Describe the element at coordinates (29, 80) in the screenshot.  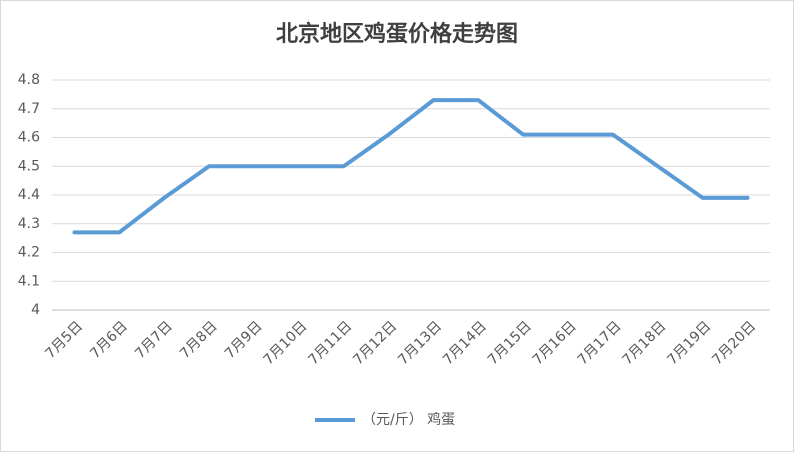
I see `y-tick-label: 4.8` at that location.